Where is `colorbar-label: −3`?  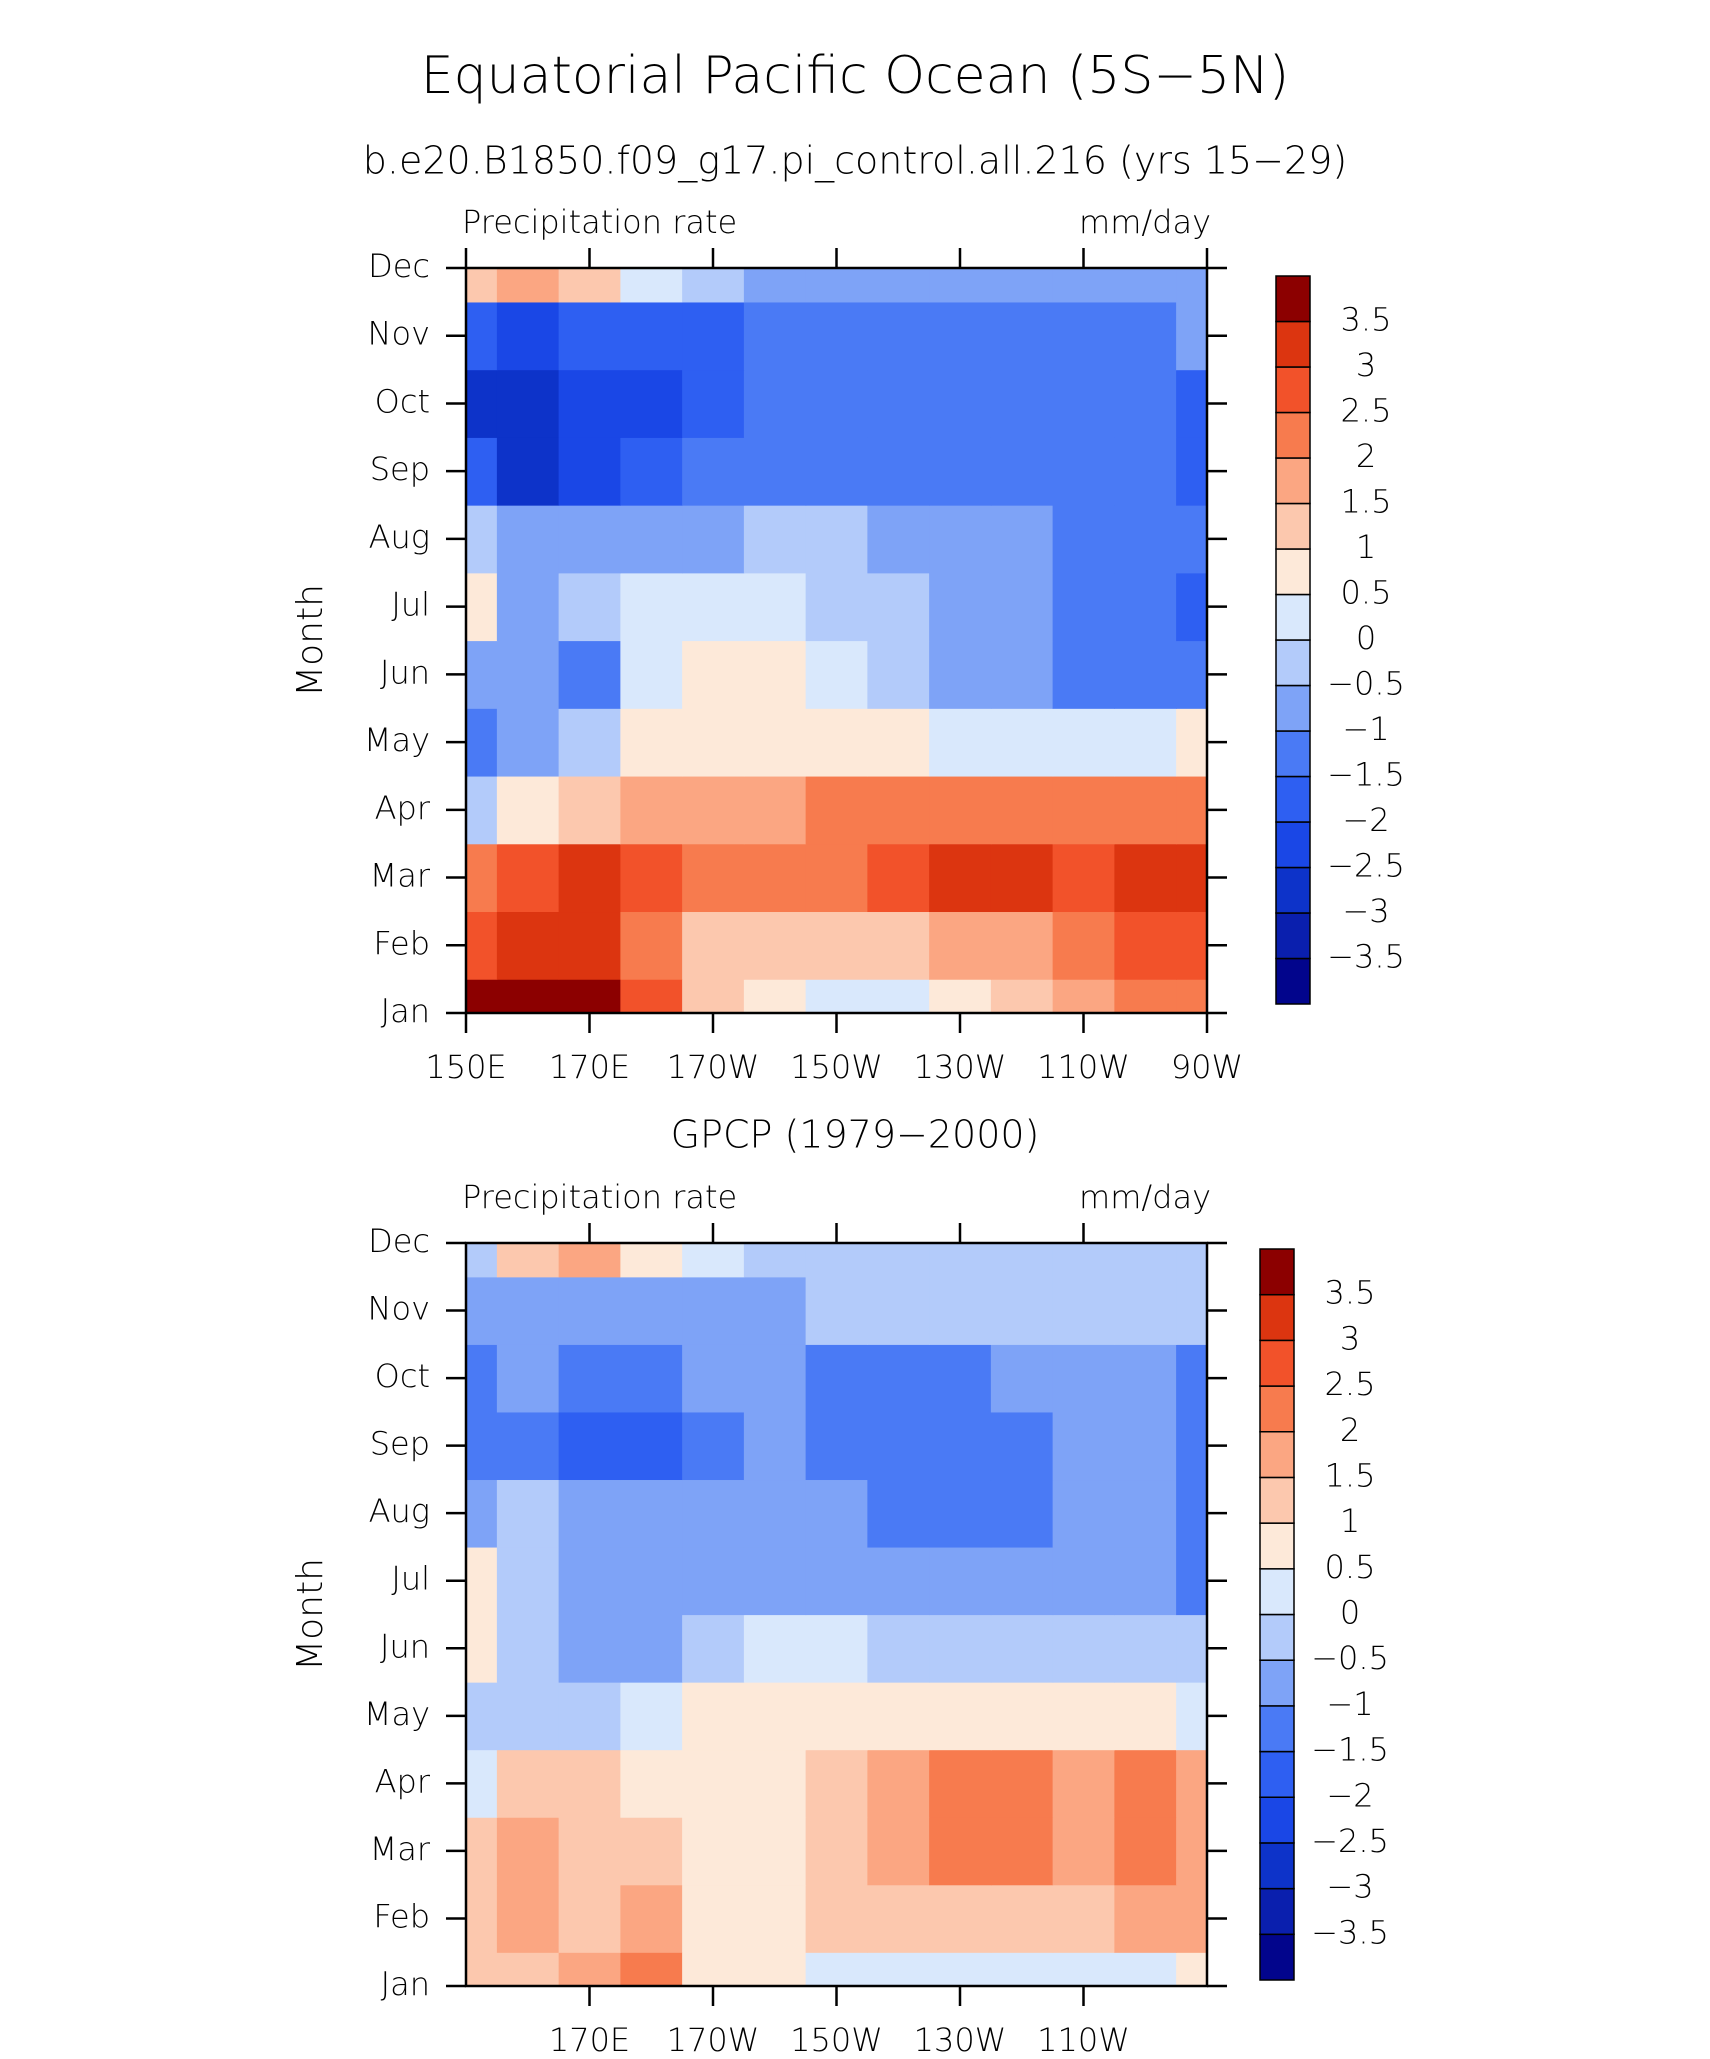 colorbar-label: −3 is located at coordinates (1349, 1887).